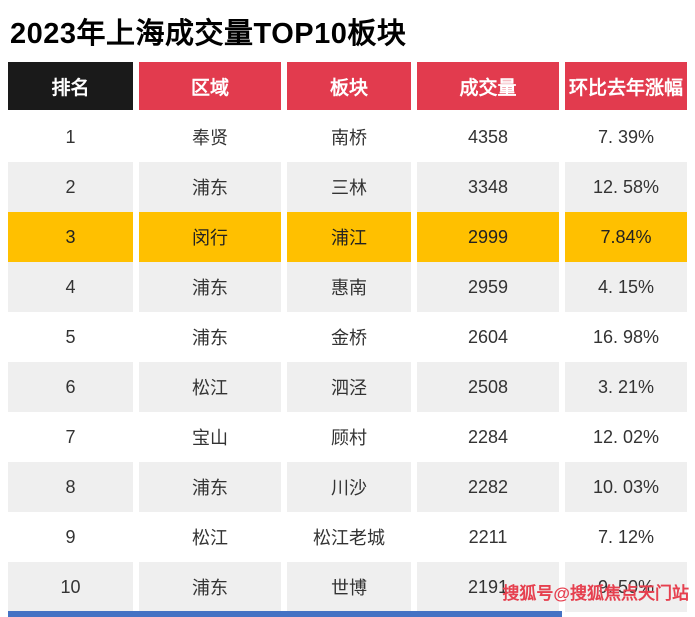  I want to click on header-plate: 板块, so click(349, 86).